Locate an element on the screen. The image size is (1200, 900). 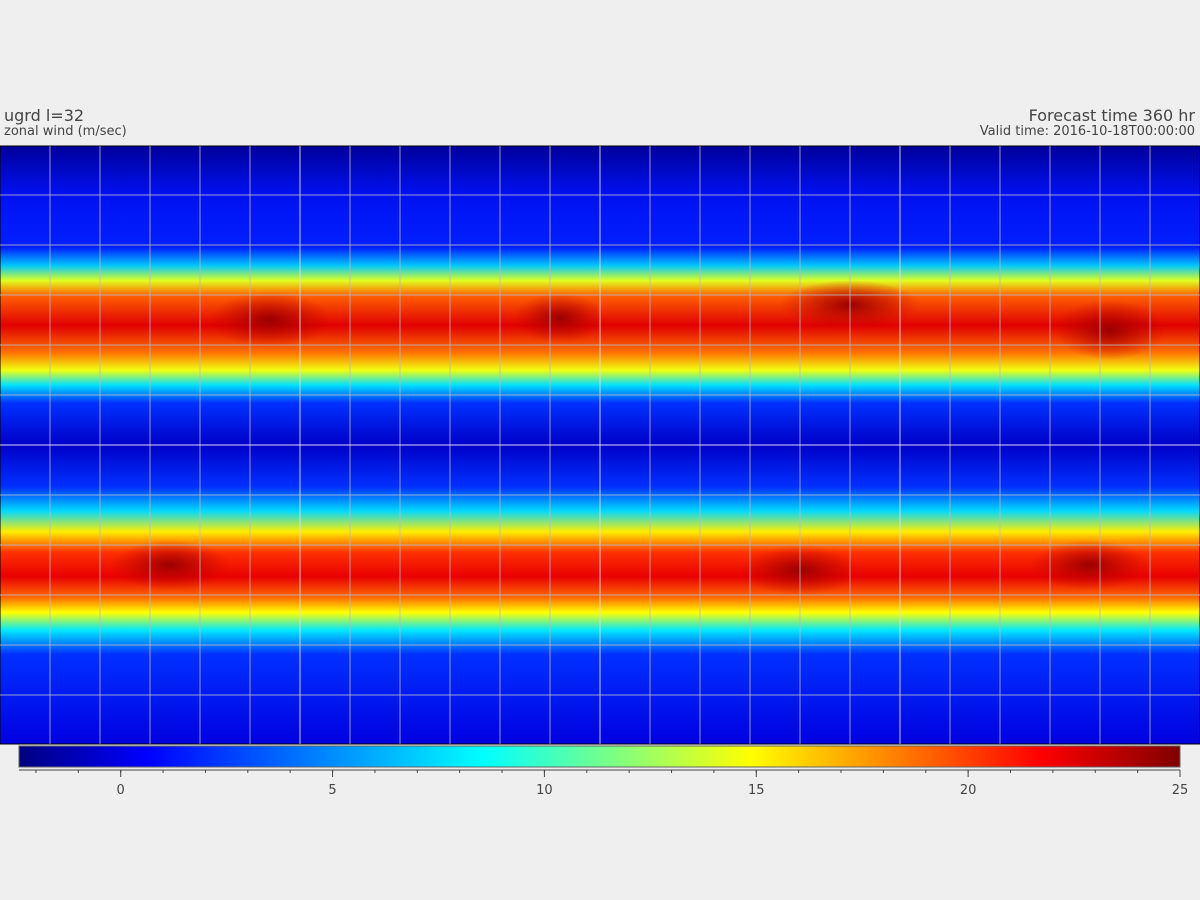
tick-label: 15 is located at coordinates (756, 790).